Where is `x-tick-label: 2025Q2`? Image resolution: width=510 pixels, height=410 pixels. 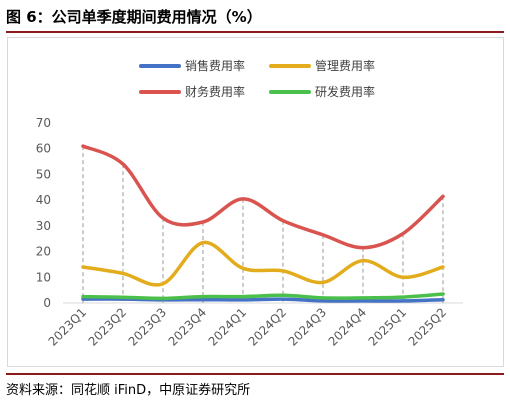
x-tick-label: 2025Q2 is located at coordinates (428, 327).